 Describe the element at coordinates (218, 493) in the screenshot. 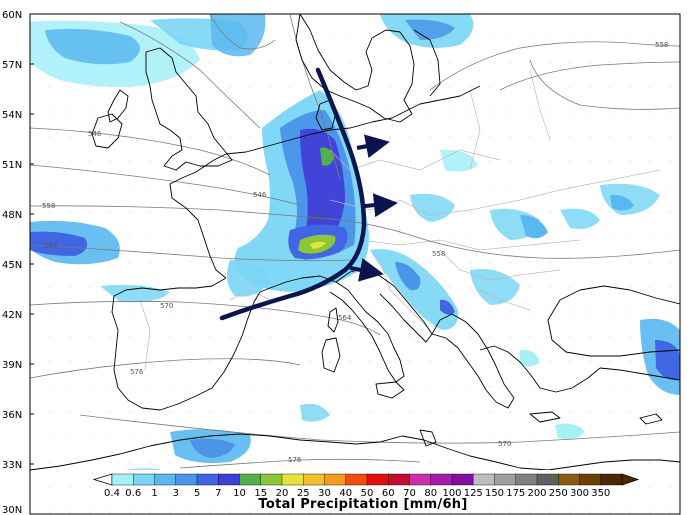

I see `colorbar-tick-label: 7` at that location.